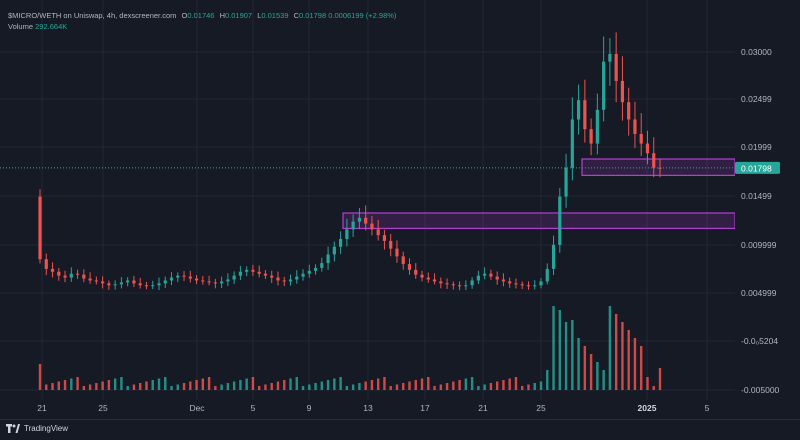  What do you see at coordinates (757, 167) in the screenshot?
I see `current-price-tag` at bounding box center [757, 167].